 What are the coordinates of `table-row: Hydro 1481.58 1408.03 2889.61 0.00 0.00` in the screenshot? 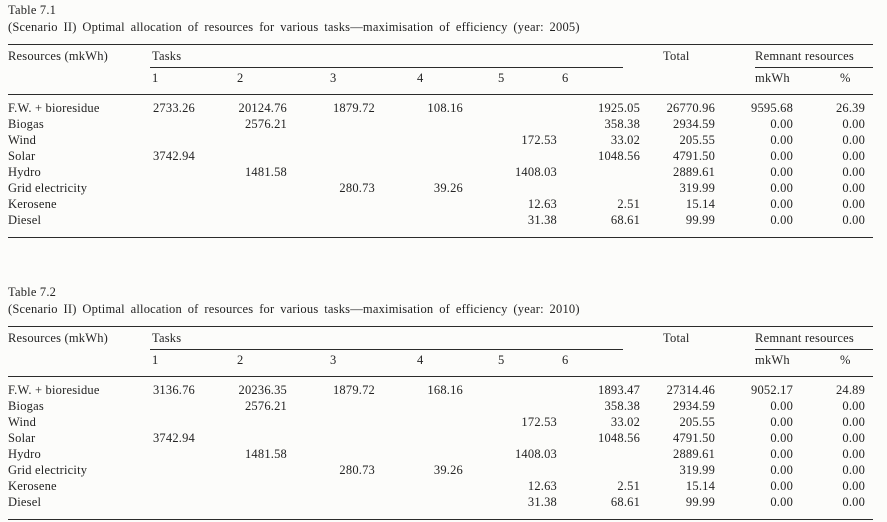 It's located at (440, 454).